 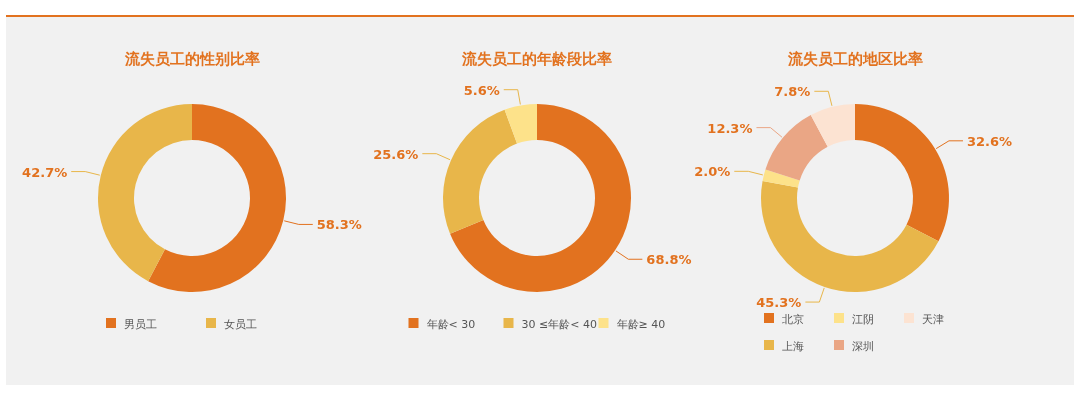 I want to click on legend-label: 上海, so click(x=793, y=346).